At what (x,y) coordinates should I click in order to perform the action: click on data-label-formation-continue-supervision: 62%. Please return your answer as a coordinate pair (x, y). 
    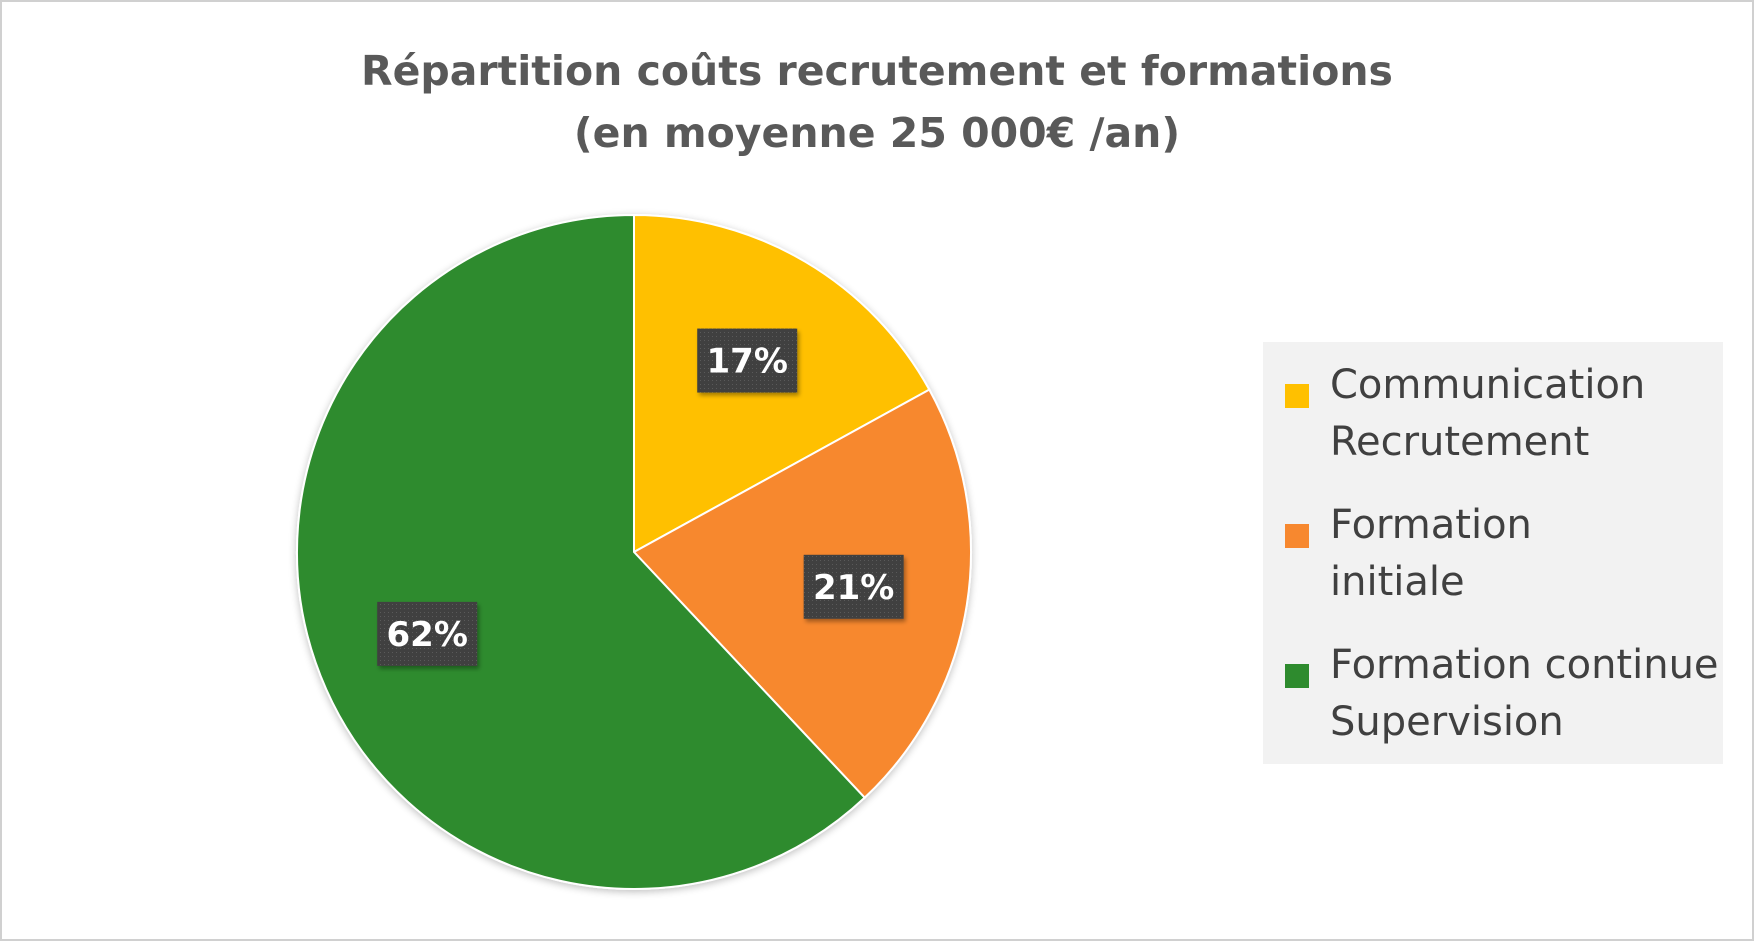
    Looking at the image, I should click on (427, 633).